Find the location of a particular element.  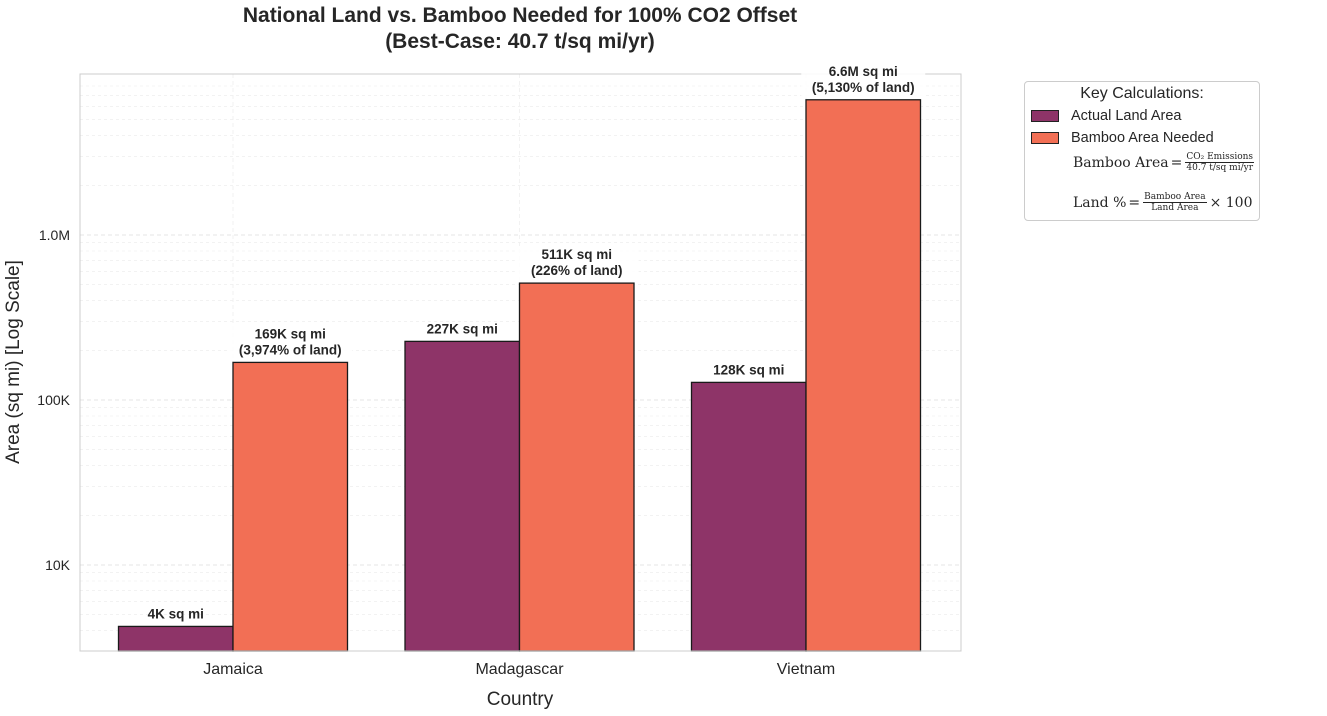

bar-value-label: (3,974% of land) is located at coordinates (290, 349).